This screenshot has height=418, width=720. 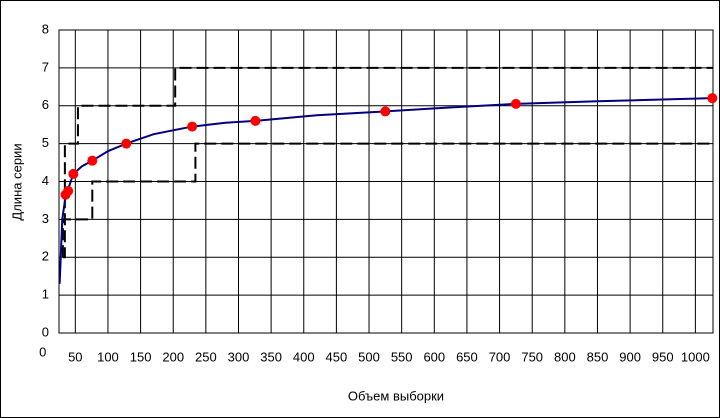 I want to click on y-tick-label: 5, so click(x=45, y=142).